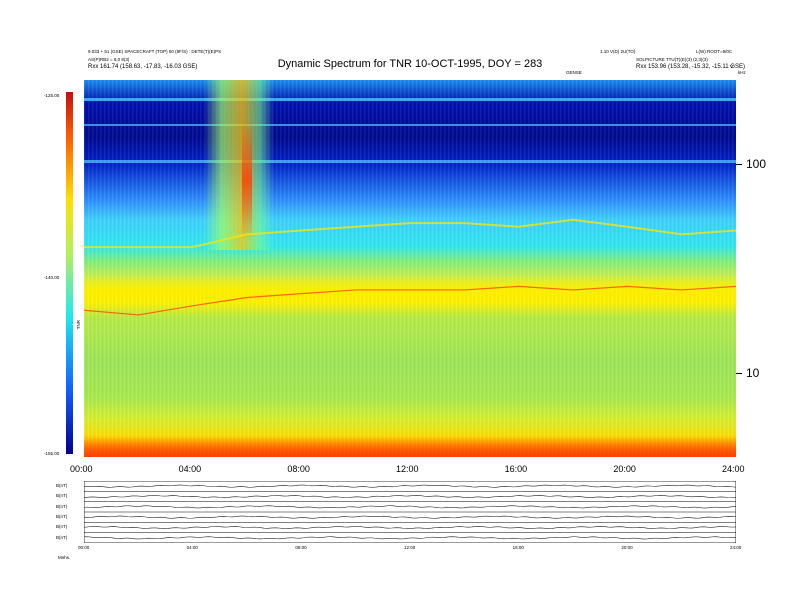  Describe the element at coordinates (516, 469) in the screenshot. I see `x-tick-label: 16:00` at that location.